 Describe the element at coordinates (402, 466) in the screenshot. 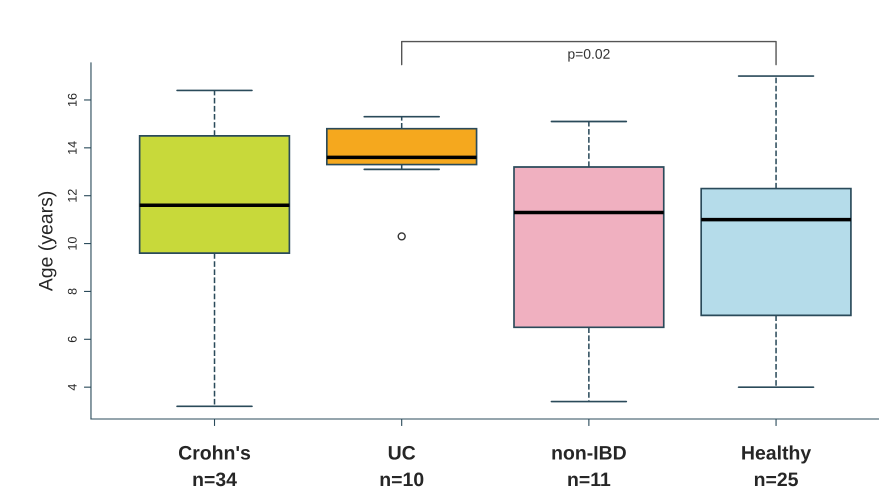

I see `x-tick-label: UC n=10` at that location.